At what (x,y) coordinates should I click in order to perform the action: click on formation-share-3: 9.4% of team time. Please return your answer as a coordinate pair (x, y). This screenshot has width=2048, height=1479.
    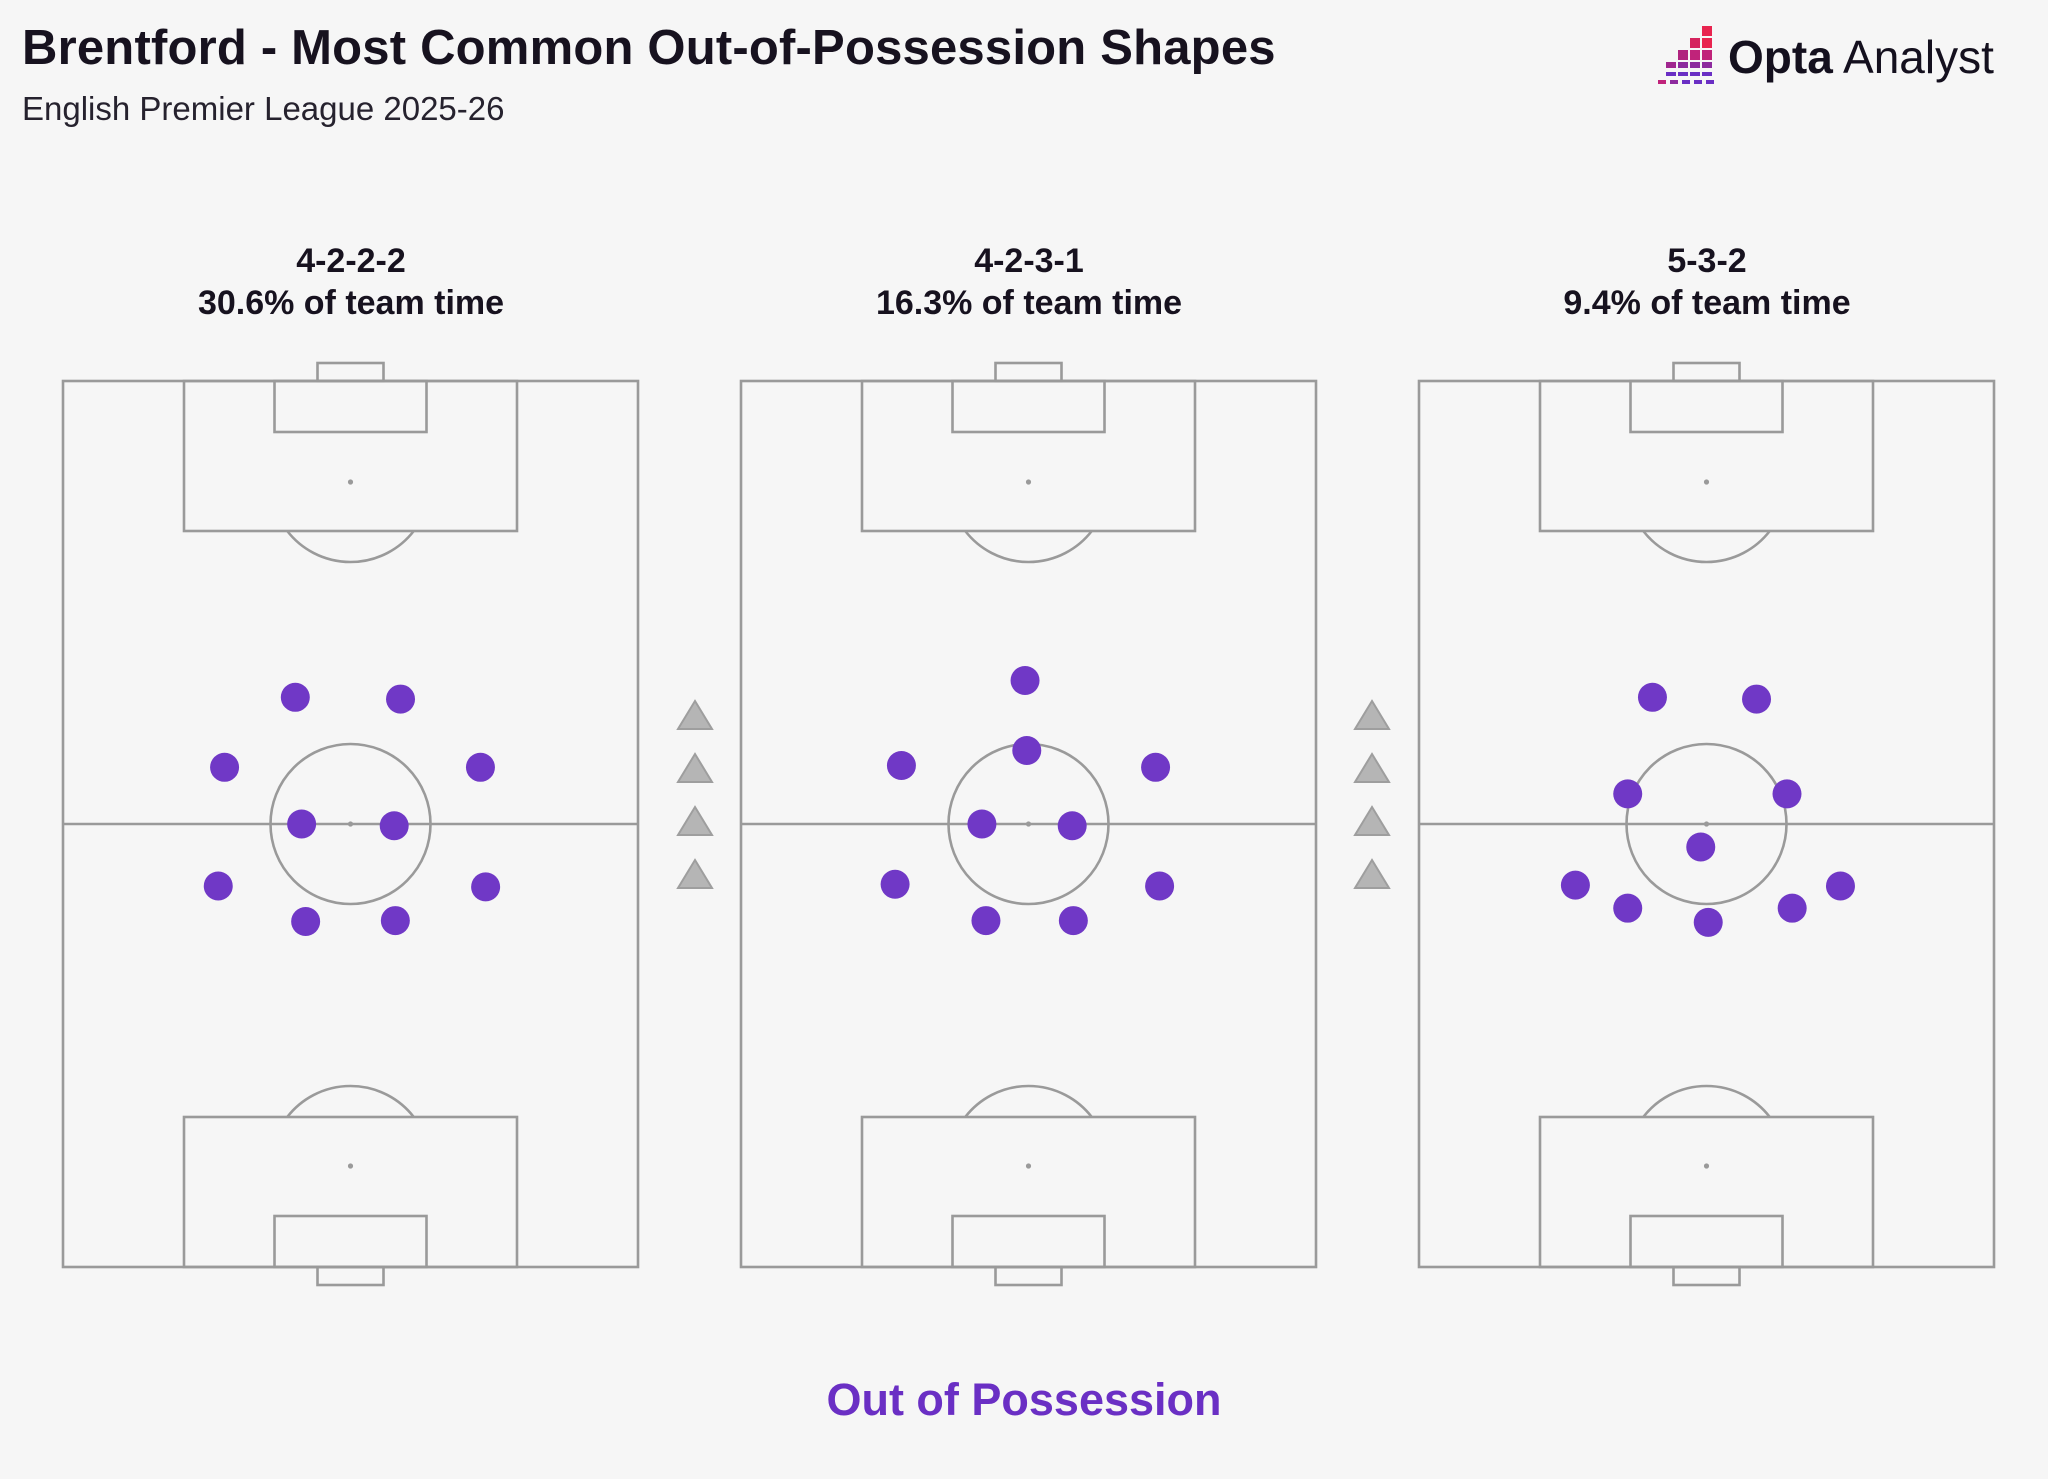
    Looking at the image, I should click on (1707, 303).